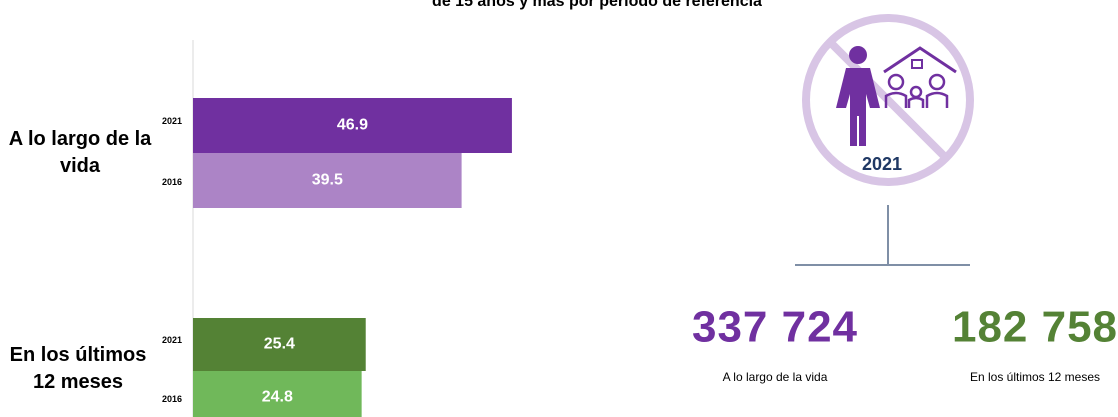 The height and width of the screenshot is (417, 1118). Describe the element at coordinates (775, 377) in the screenshot. I see `total-caption: A lo largo de la vida` at that location.